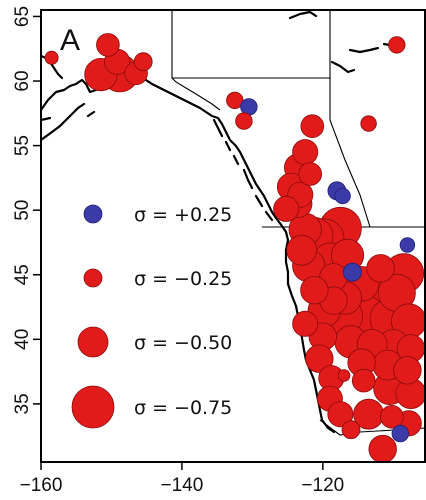 The width and height of the screenshot is (426, 500). Describe the element at coordinates (22, 16) in the screenshot. I see `y-tick-label: 65` at that location.